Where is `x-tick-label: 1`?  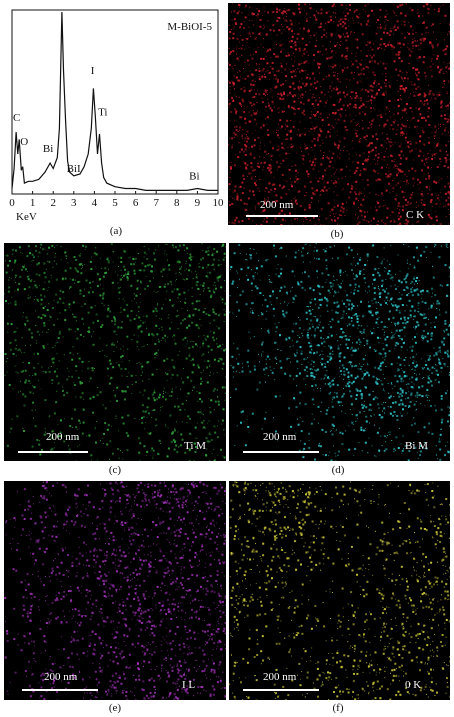 x-tick-label: 1 is located at coordinates (33, 203).